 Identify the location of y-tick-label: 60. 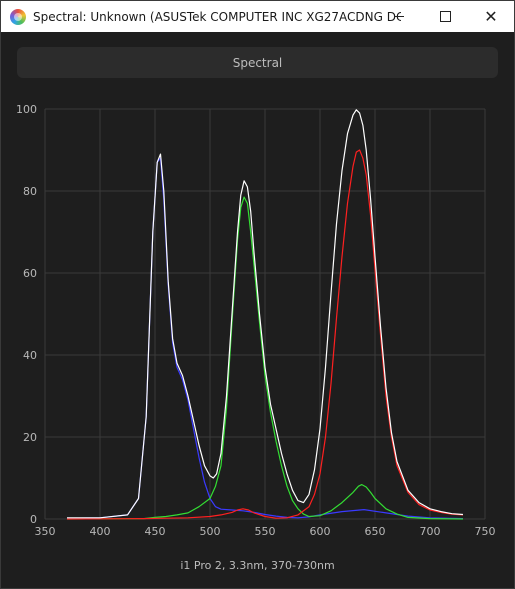
(30, 273).